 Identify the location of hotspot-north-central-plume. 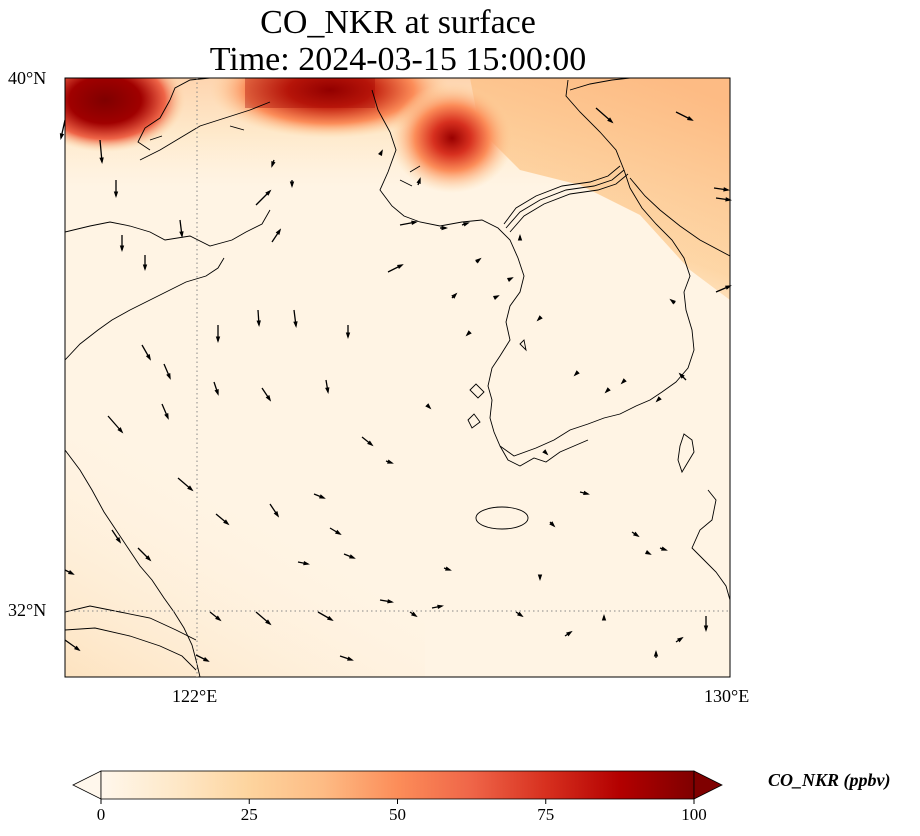
(330, 108).